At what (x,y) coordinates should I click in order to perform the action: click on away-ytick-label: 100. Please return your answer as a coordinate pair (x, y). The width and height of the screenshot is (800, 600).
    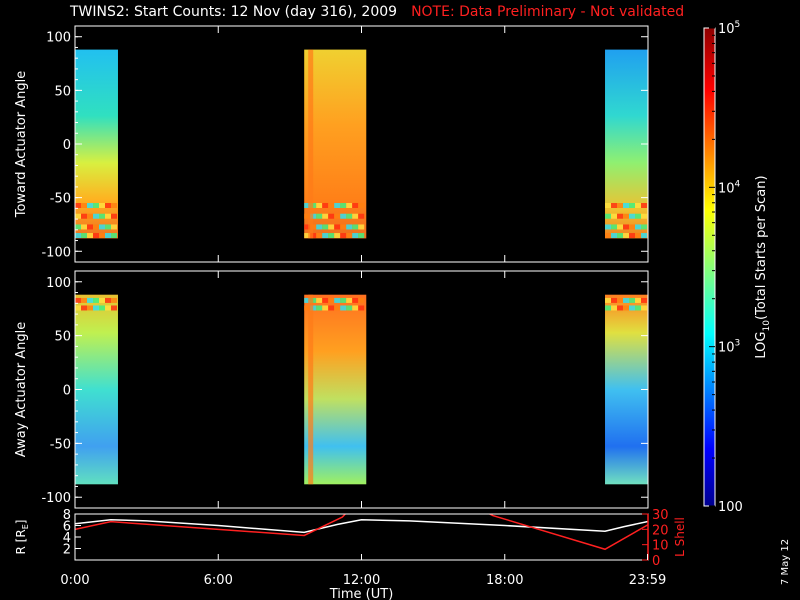
    Looking at the image, I should click on (58, 283).